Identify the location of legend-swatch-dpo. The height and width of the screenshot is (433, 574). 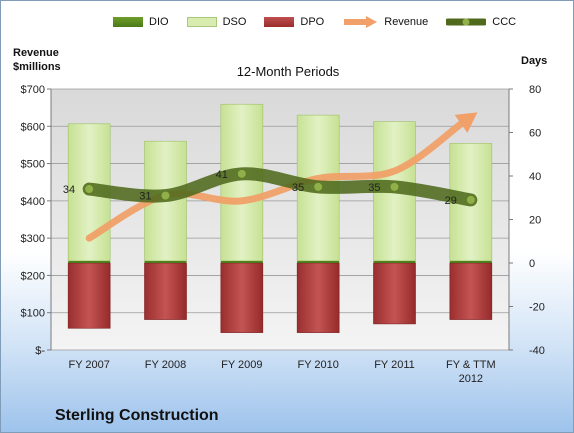
(279, 22).